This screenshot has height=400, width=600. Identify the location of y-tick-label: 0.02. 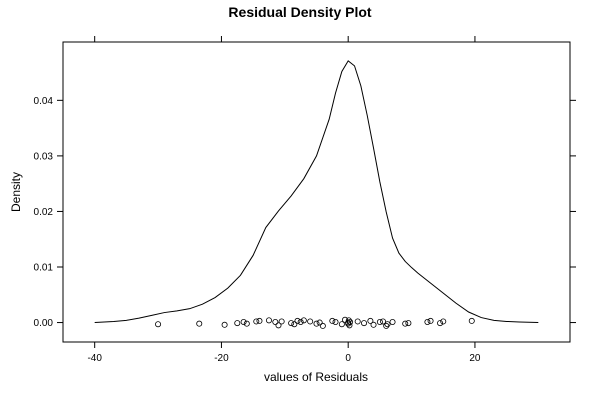
(44, 212).